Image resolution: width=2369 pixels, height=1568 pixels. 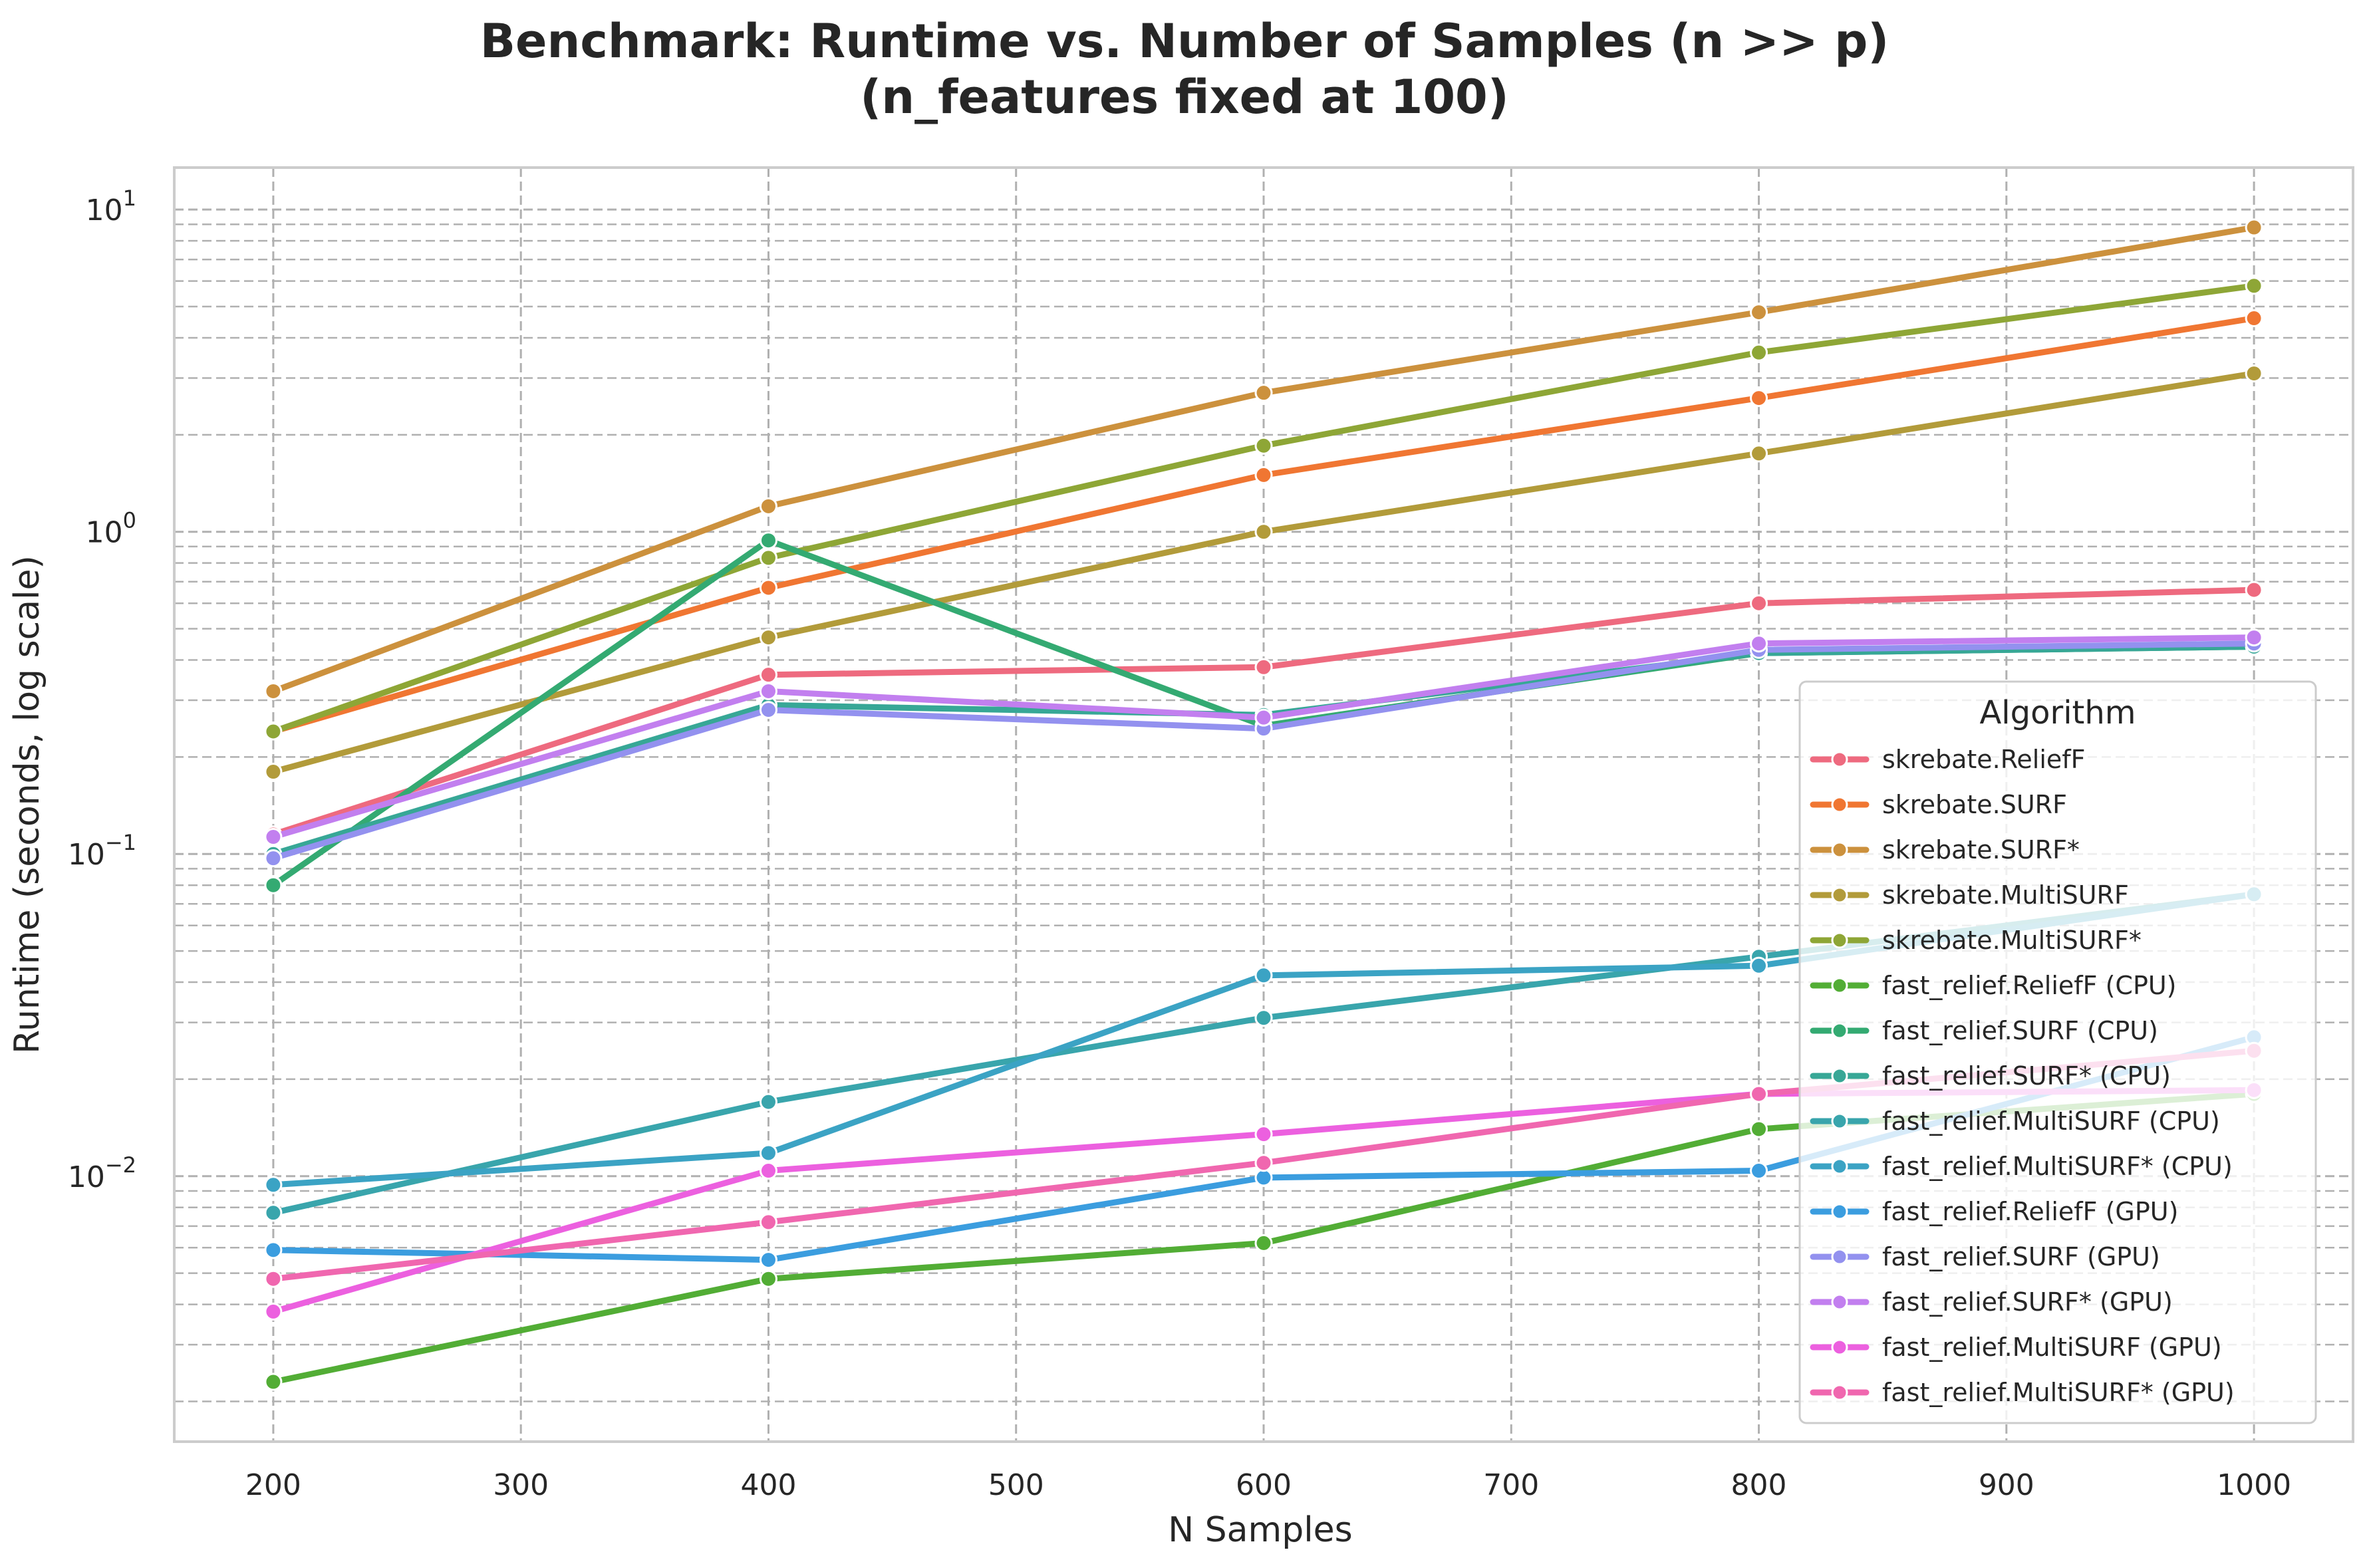 What do you see at coordinates (111, 529) in the screenshot?
I see `y-tick-label: 10⁰` at bounding box center [111, 529].